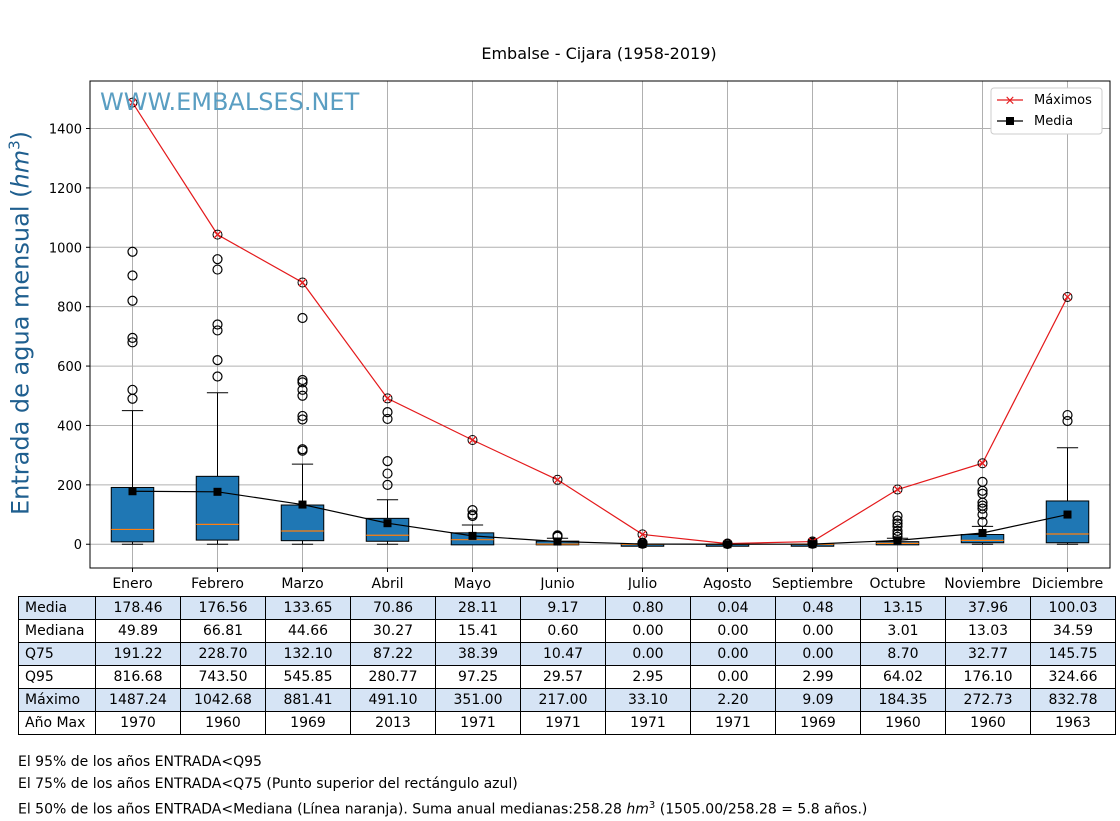  Describe the element at coordinates (308, 631) in the screenshot. I see `table-cell: 44.66` at that location.